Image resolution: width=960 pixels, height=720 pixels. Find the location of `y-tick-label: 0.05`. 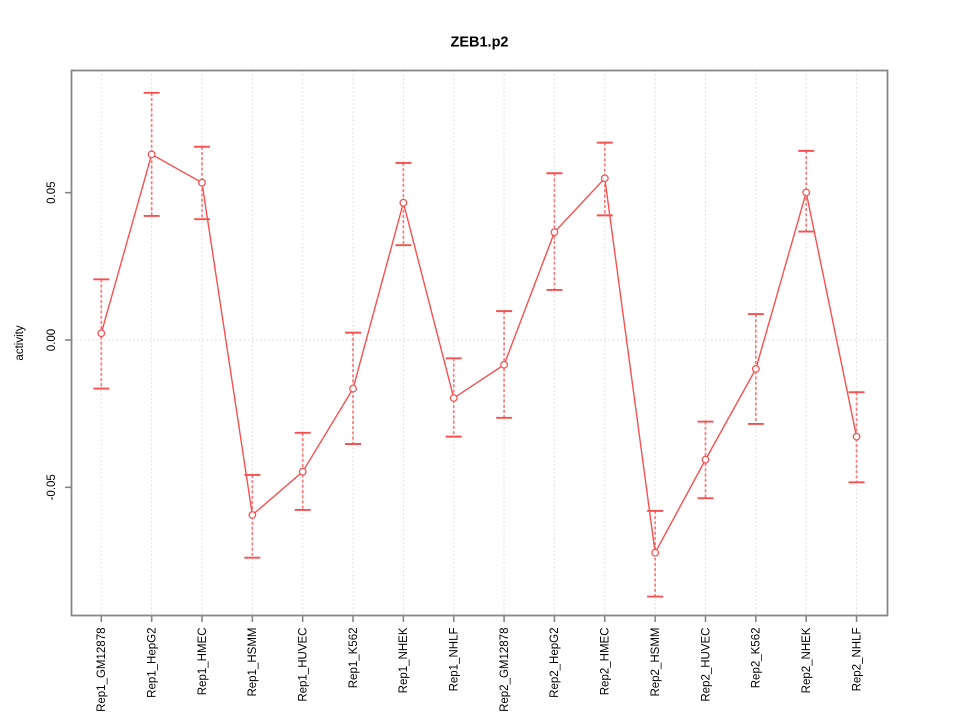

y-tick-label: 0.05 is located at coordinates (52, 193).